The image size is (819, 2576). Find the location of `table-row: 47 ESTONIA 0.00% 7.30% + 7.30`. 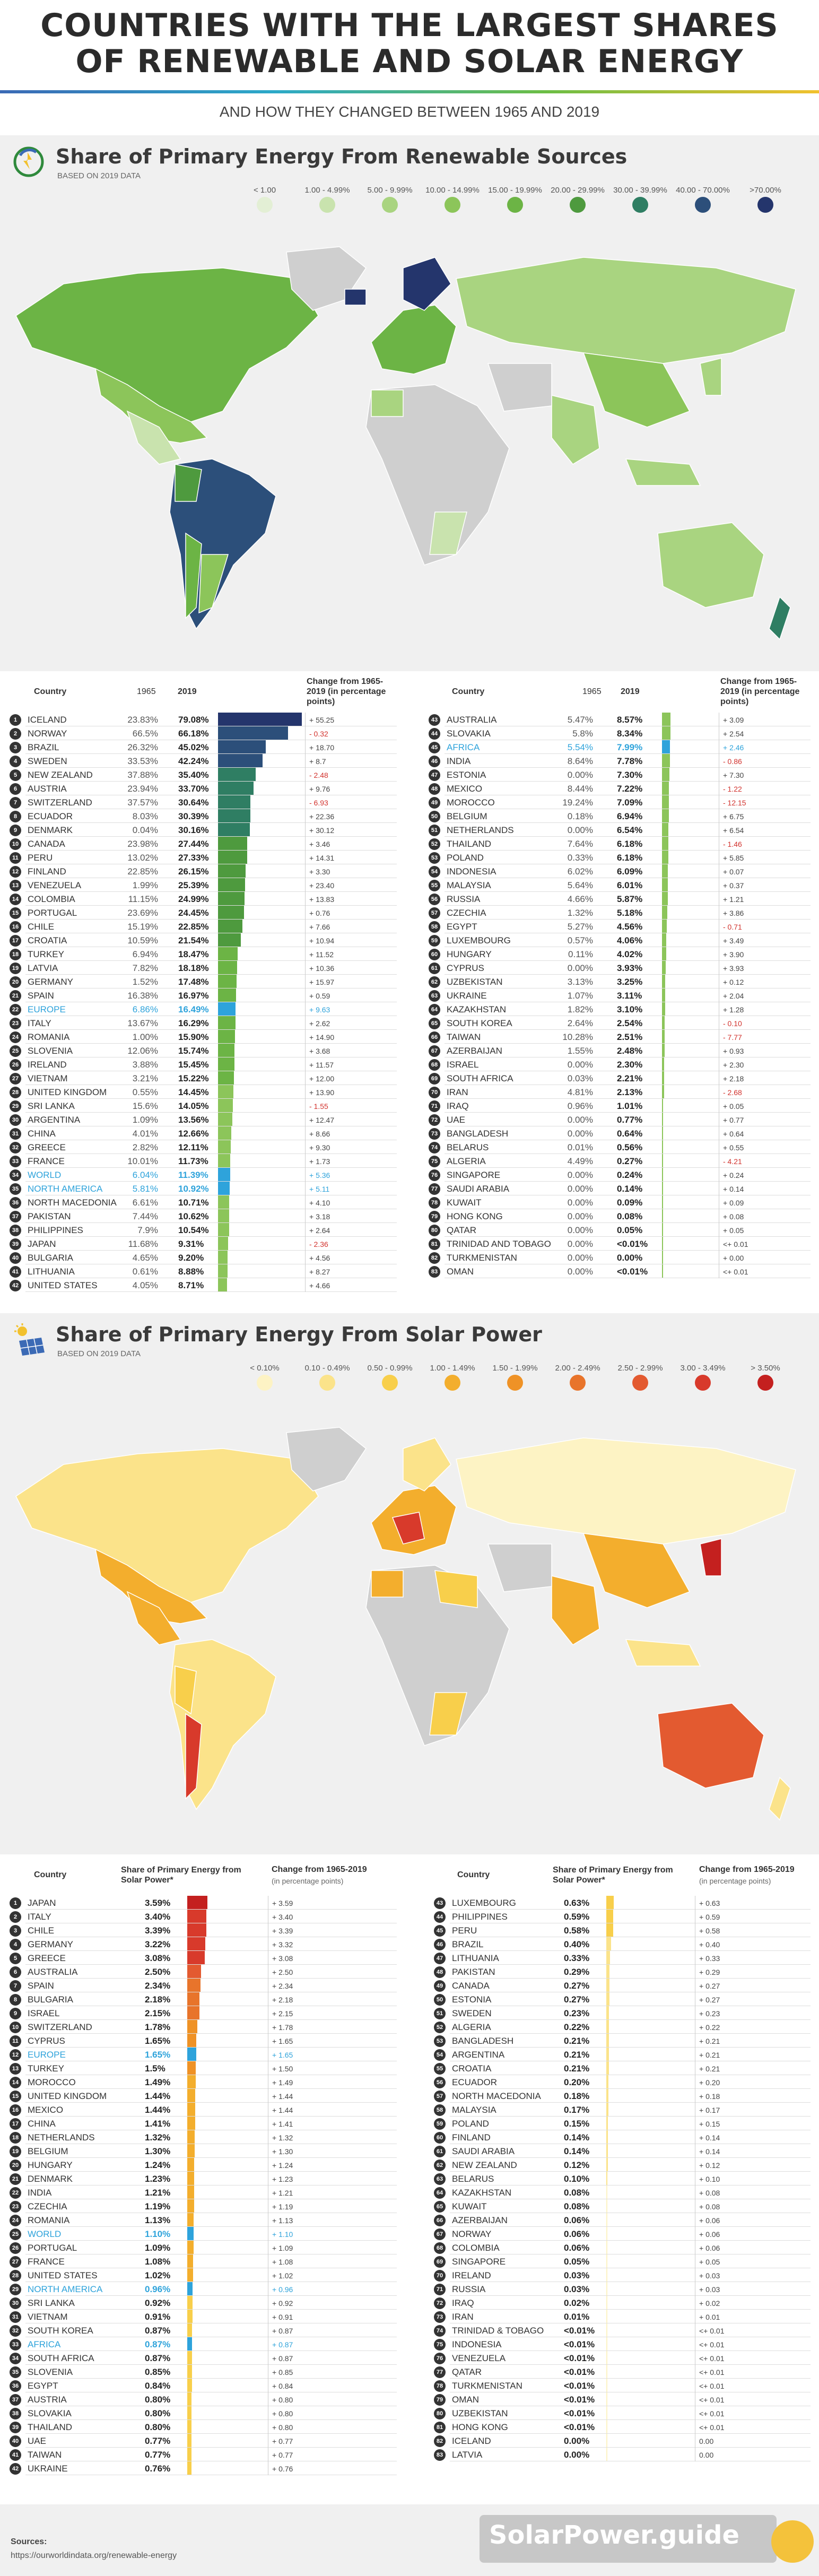

table-row: 47 ESTONIA 0.00% 7.30% + 7.30 is located at coordinates (622, 775).